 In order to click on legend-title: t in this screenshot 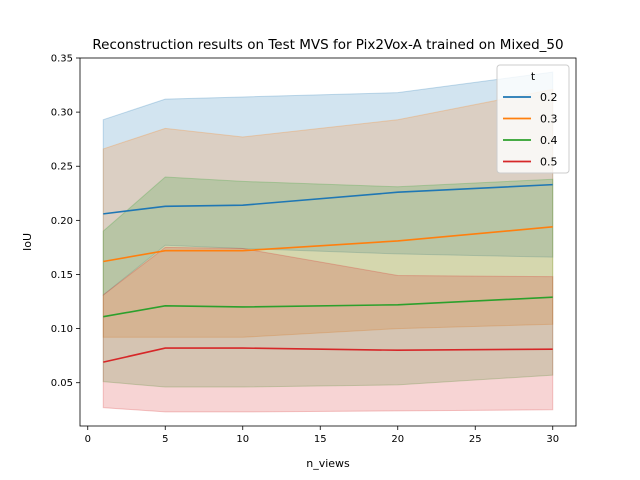, I will do `click(533, 76)`.